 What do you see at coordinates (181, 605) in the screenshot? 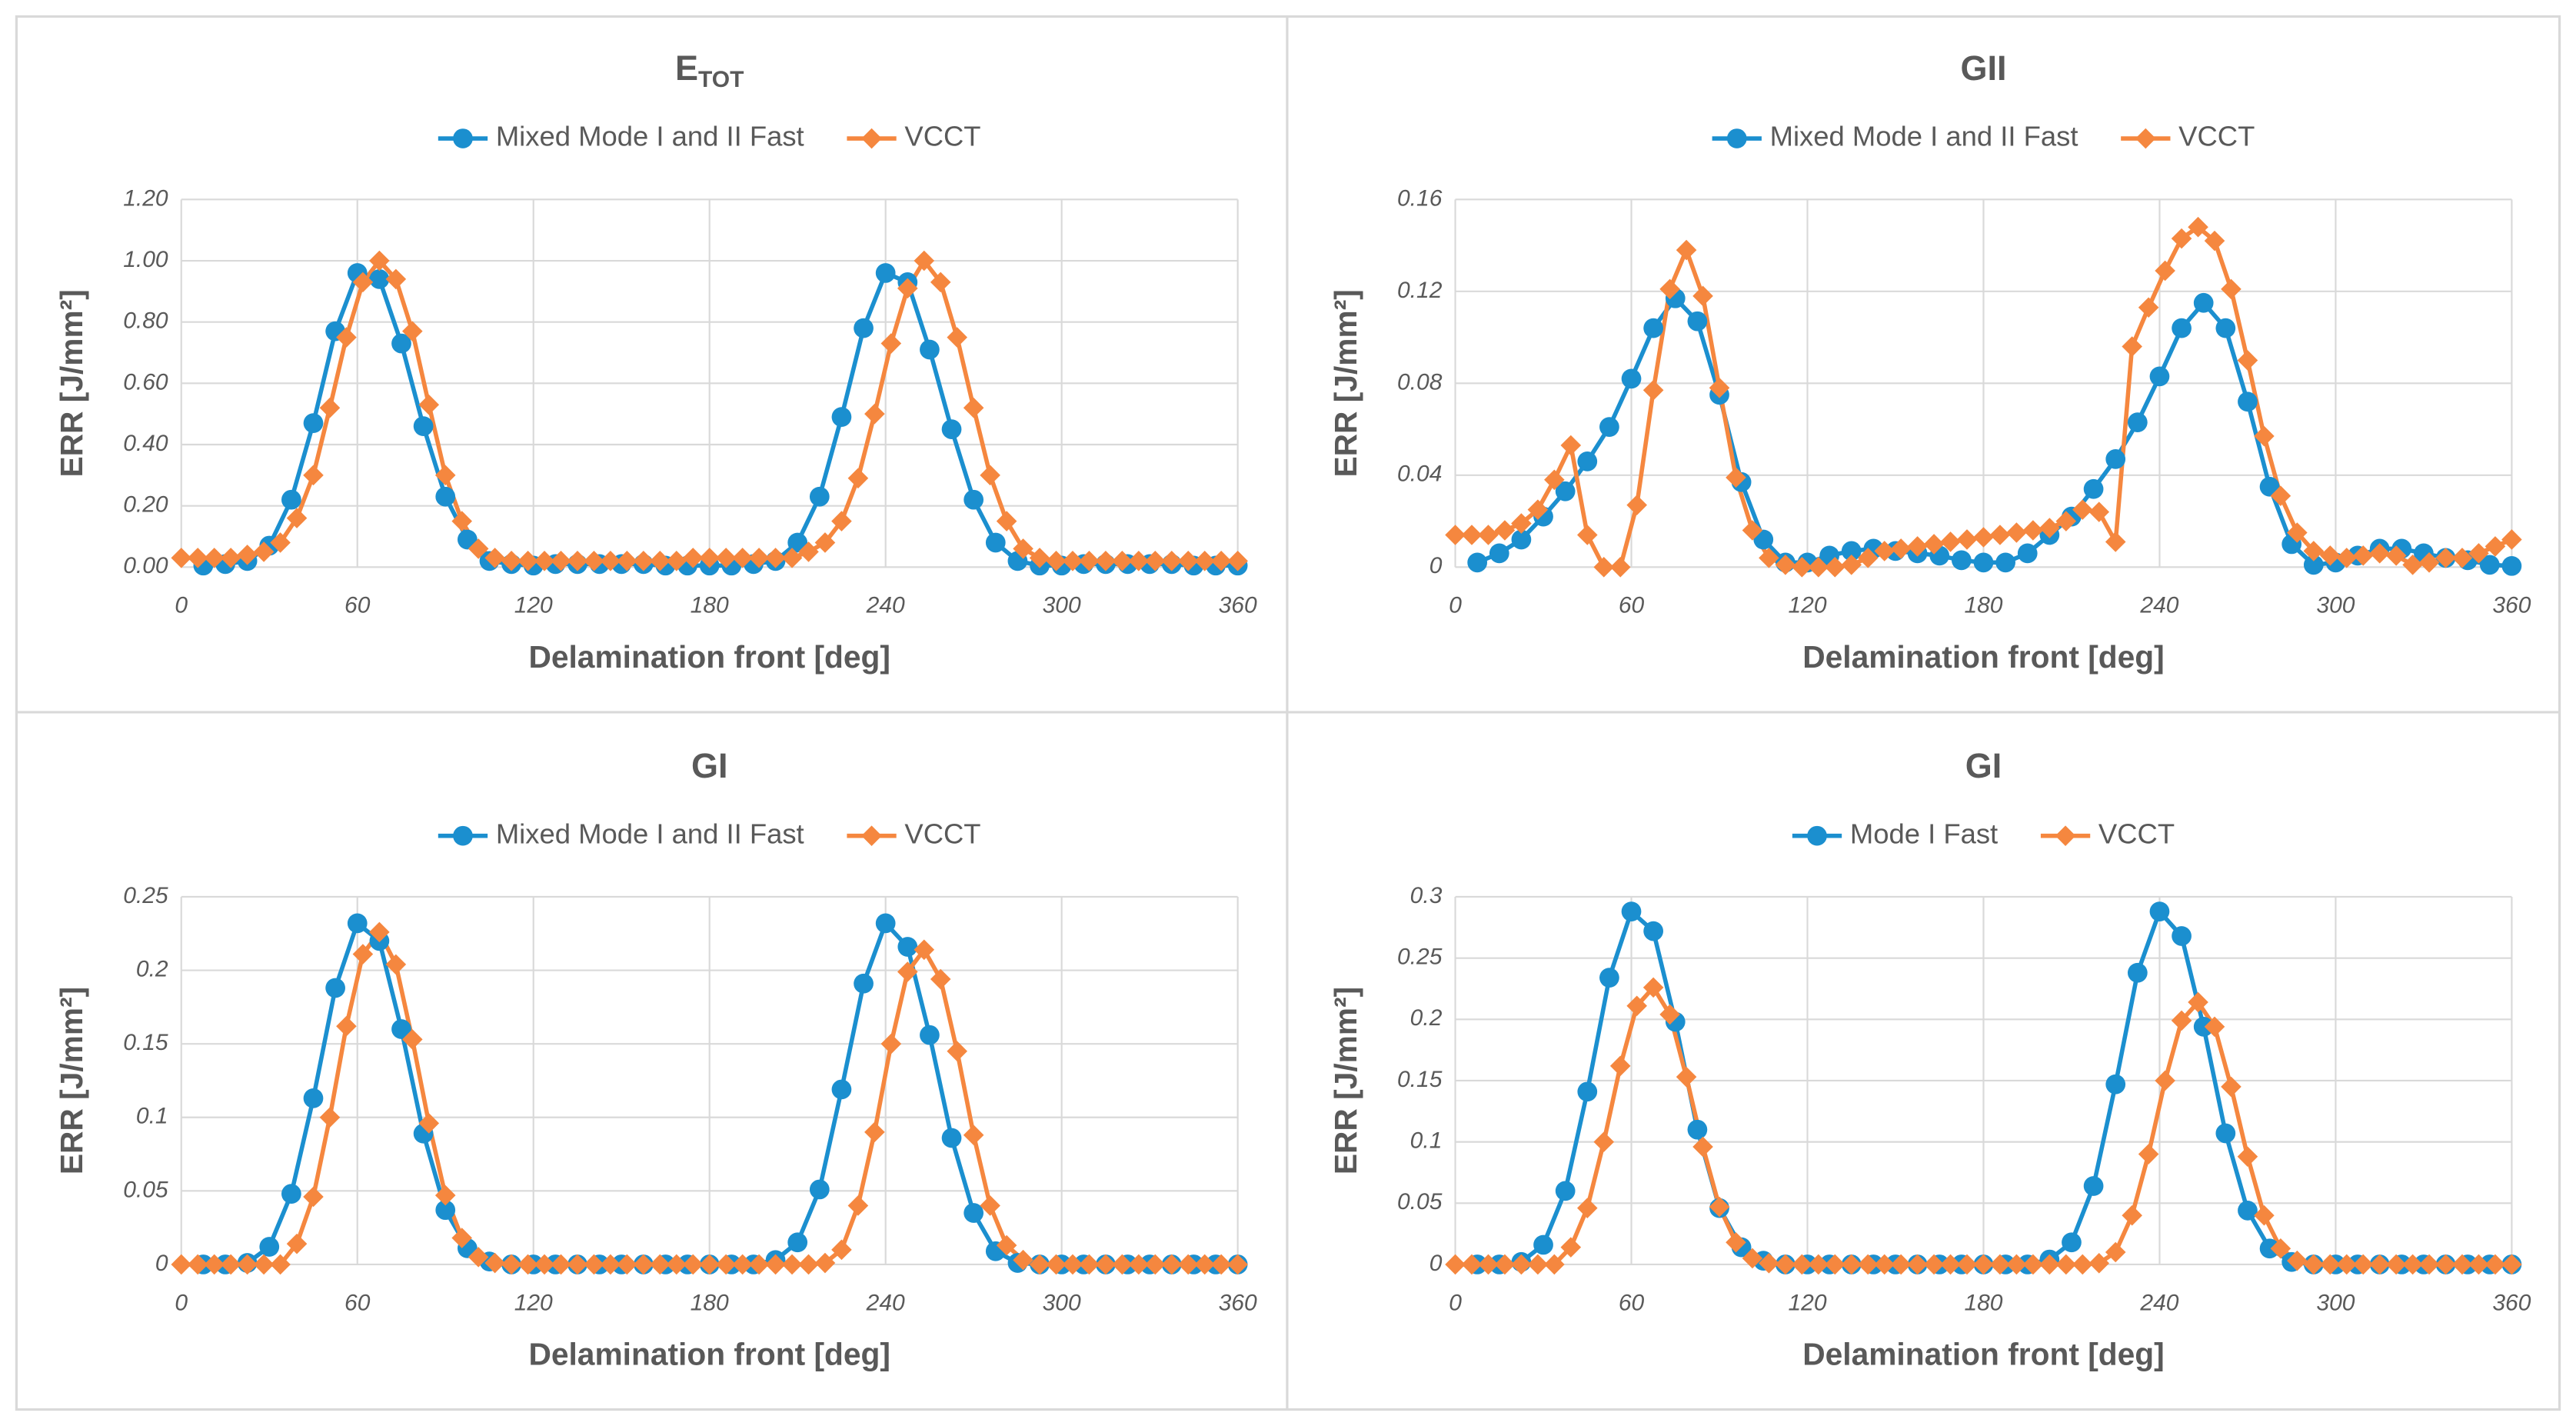
I see `x-tick-label: 0` at bounding box center [181, 605].